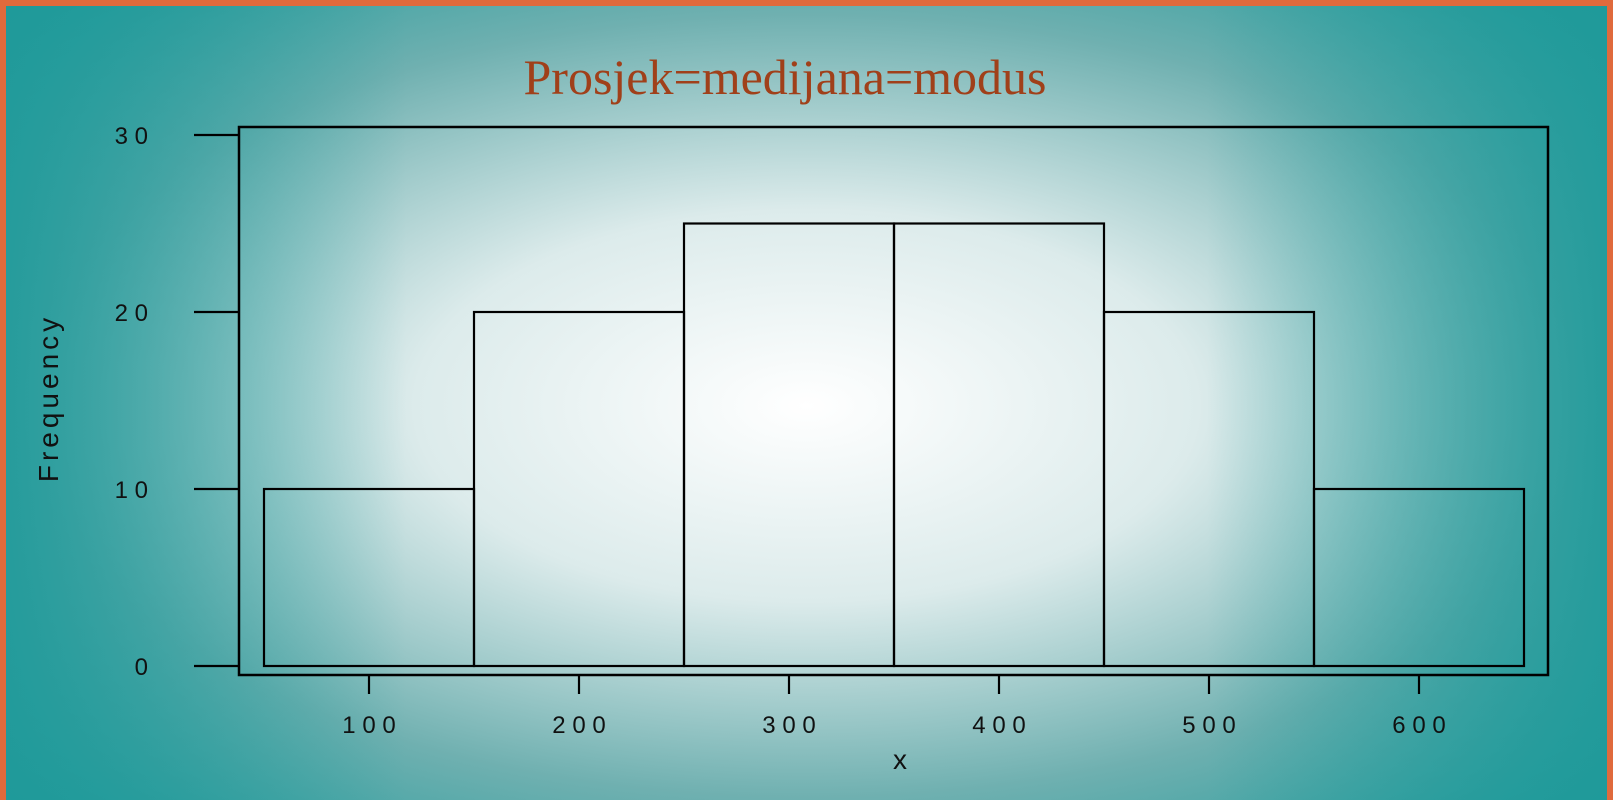 The height and width of the screenshot is (800, 1613). Describe the element at coordinates (131, 490) in the screenshot. I see `y-tick-label-10: 1 0` at that location.